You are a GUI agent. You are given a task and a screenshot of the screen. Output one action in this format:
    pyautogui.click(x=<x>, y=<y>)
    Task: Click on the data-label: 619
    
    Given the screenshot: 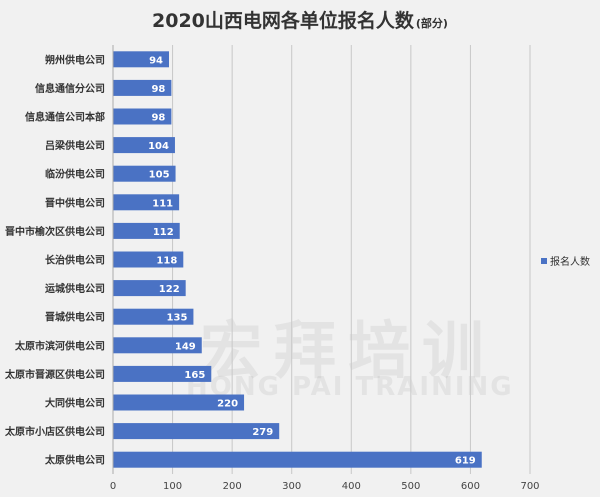 What is the action you would take?
    pyautogui.click(x=465, y=461)
    